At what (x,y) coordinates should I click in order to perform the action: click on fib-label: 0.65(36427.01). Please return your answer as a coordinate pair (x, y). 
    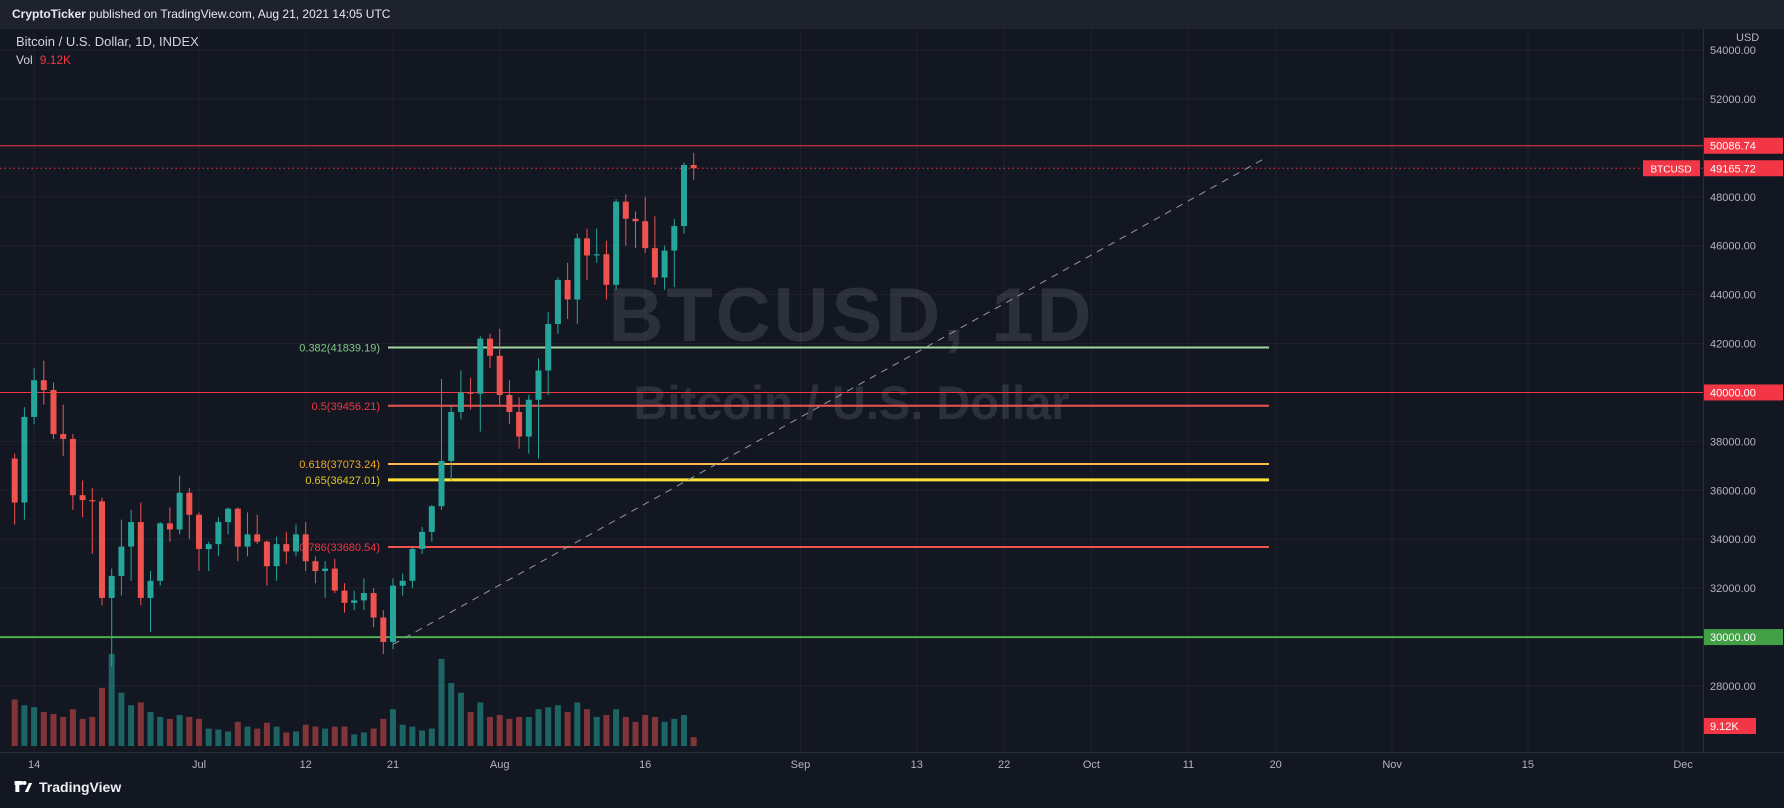
    Looking at the image, I should click on (342, 481).